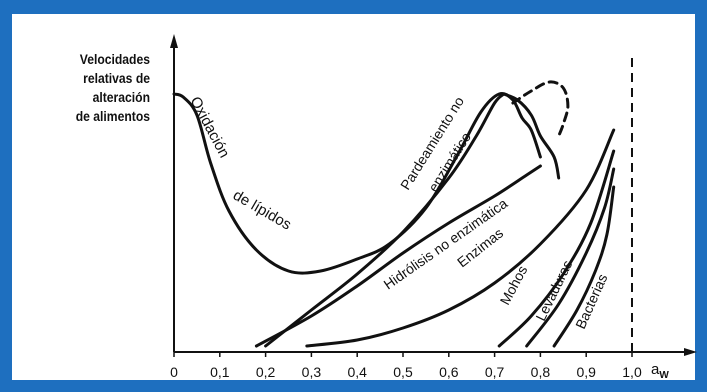  Describe the element at coordinates (690, 352) in the screenshot. I see `x-axis-arrow` at that location.